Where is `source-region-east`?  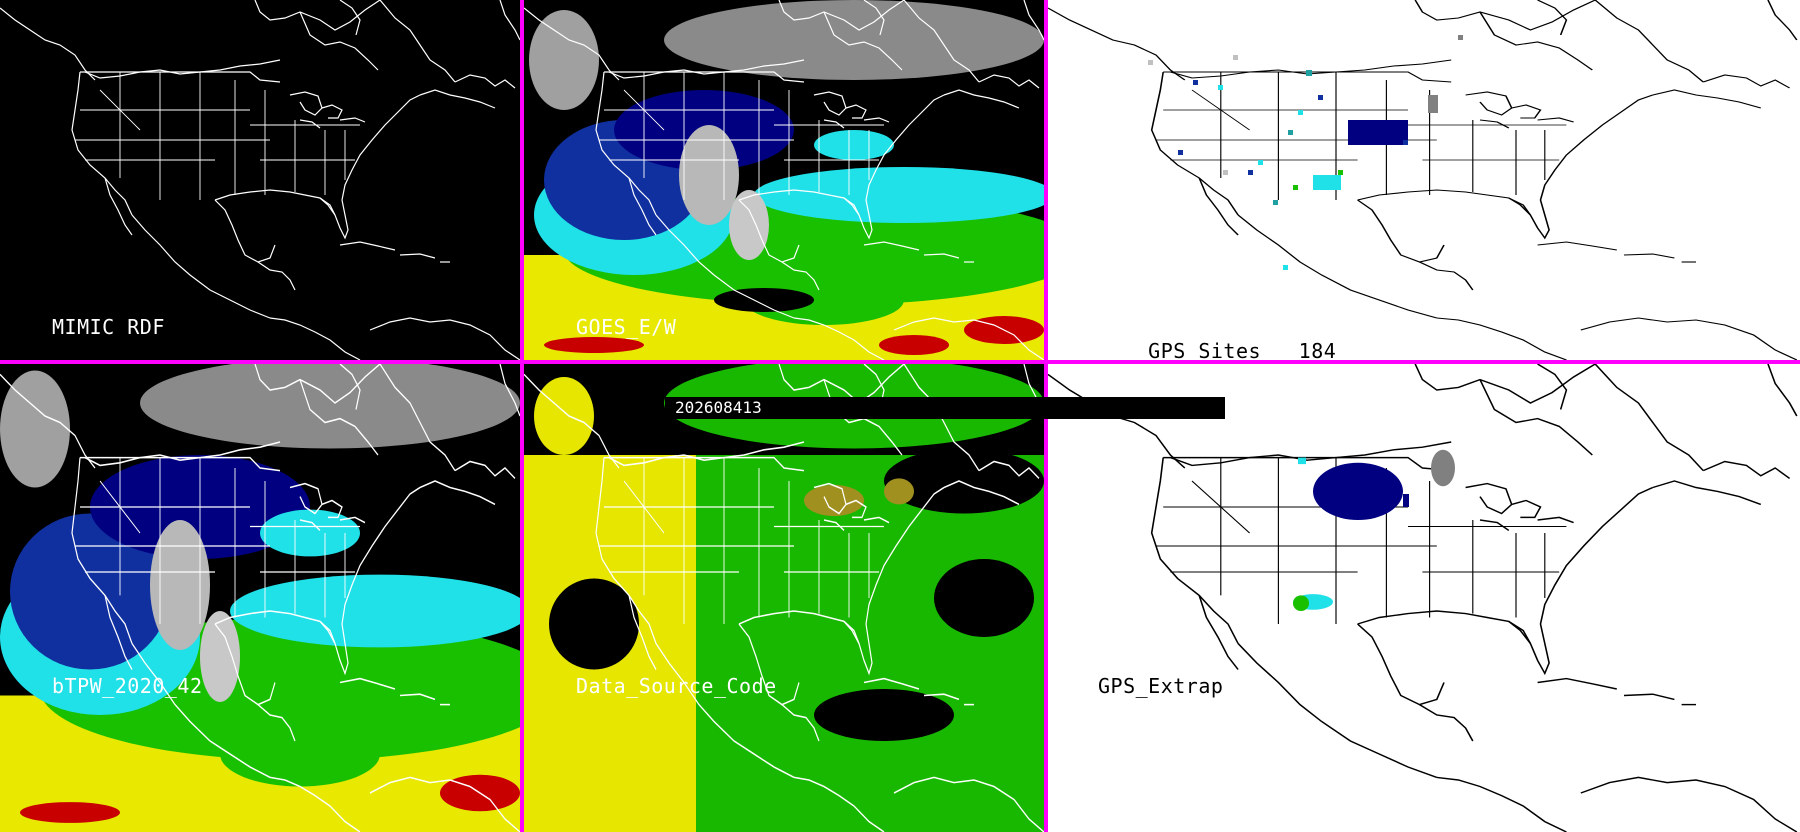 source-region-east is located at coordinates (871, 643).